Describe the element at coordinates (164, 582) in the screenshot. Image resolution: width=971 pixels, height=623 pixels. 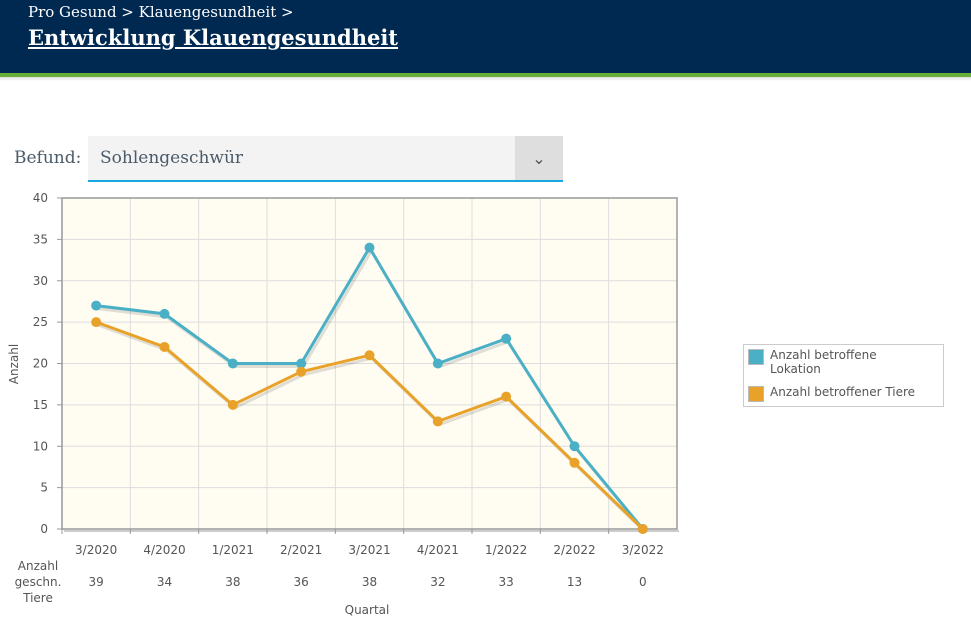
I see `table-value: 34` at that location.